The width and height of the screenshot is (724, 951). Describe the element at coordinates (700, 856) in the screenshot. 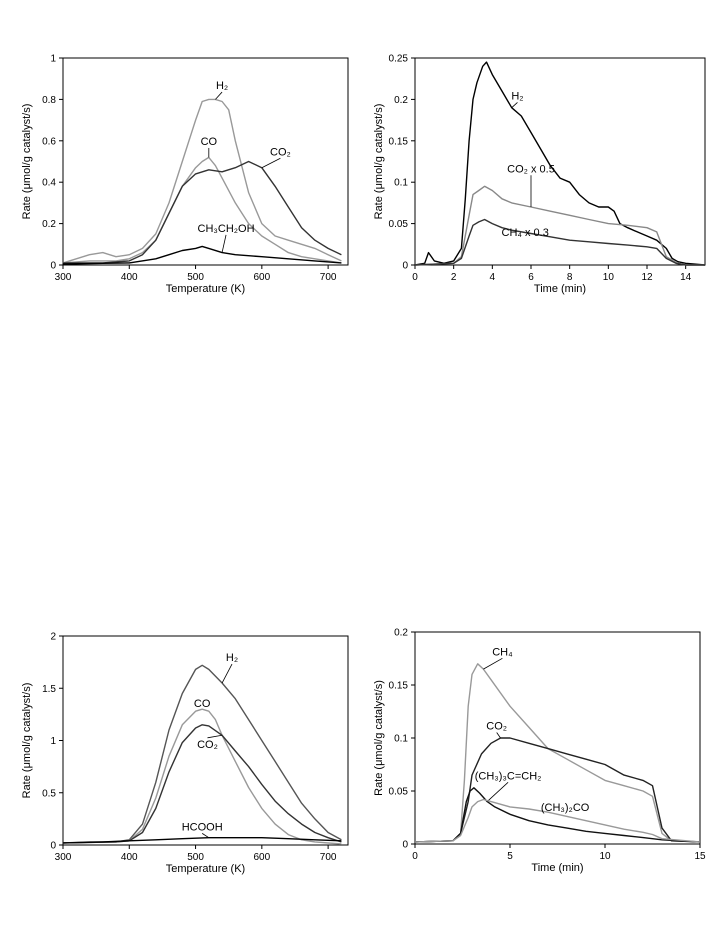

I see `x-tick-label: 15` at that location.